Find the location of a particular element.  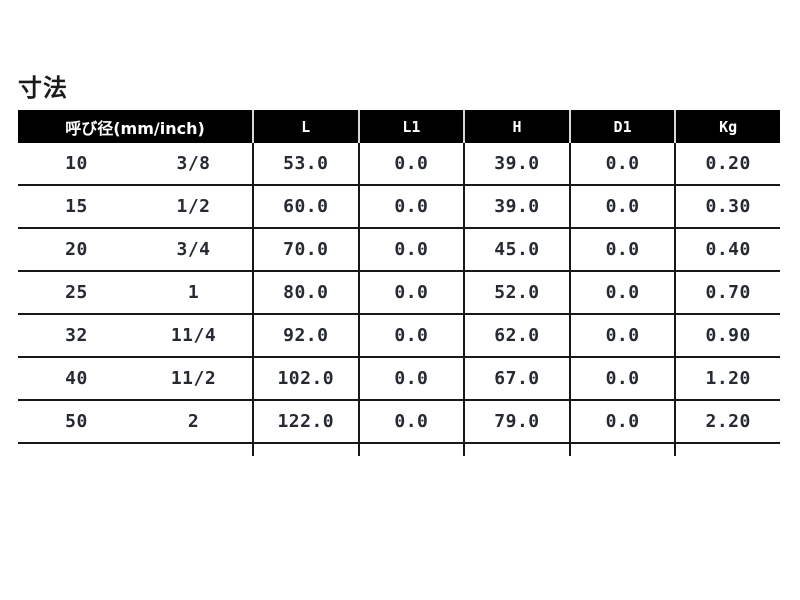

cell-inch: 11/4 is located at coordinates (193, 335).